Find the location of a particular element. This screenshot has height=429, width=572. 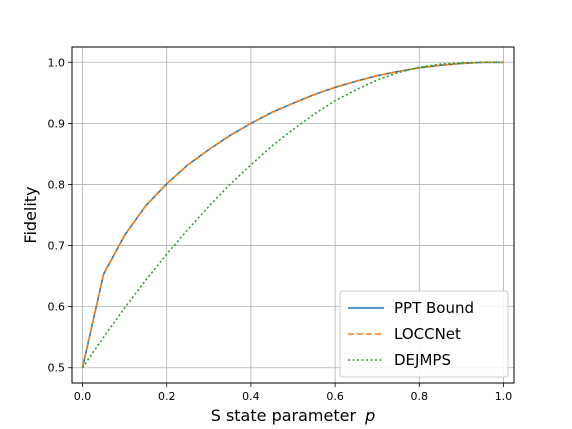

legend: PPT Bound LOCCNet DEJMPS is located at coordinates (424, 334).